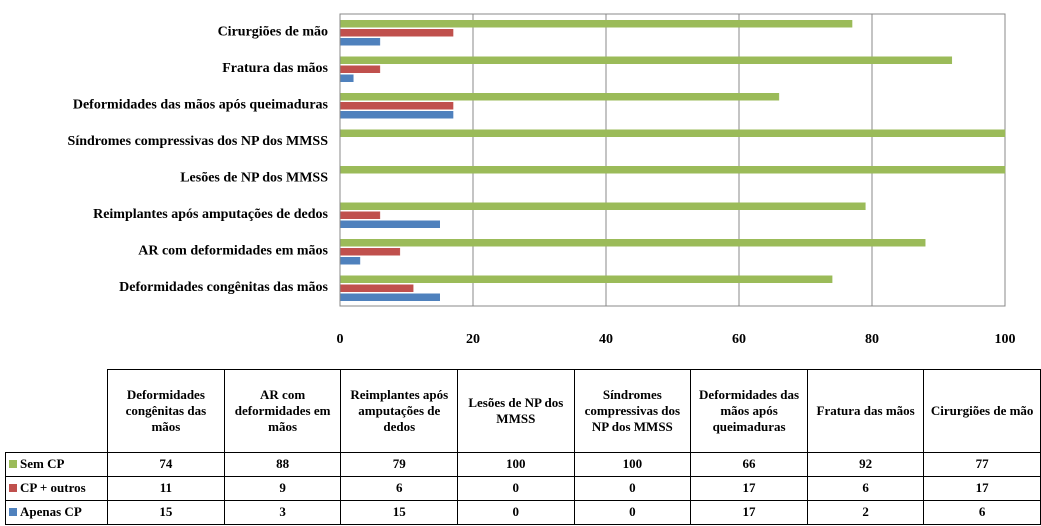 The image size is (1041, 526). I want to click on legend-label: Sem CP, so click(42, 463).